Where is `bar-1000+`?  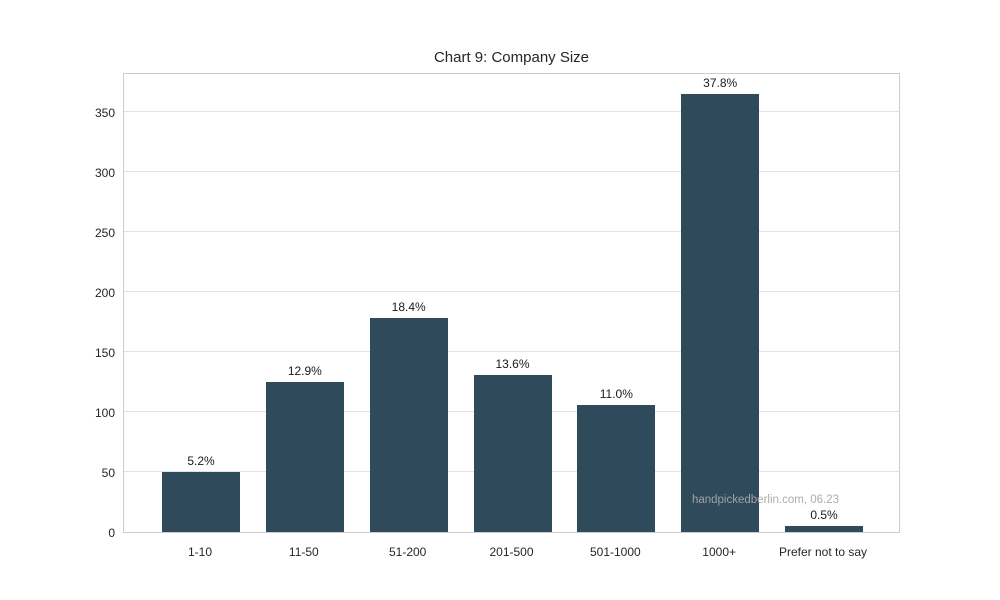 bar-1000+ is located at coordinates (720, 312).